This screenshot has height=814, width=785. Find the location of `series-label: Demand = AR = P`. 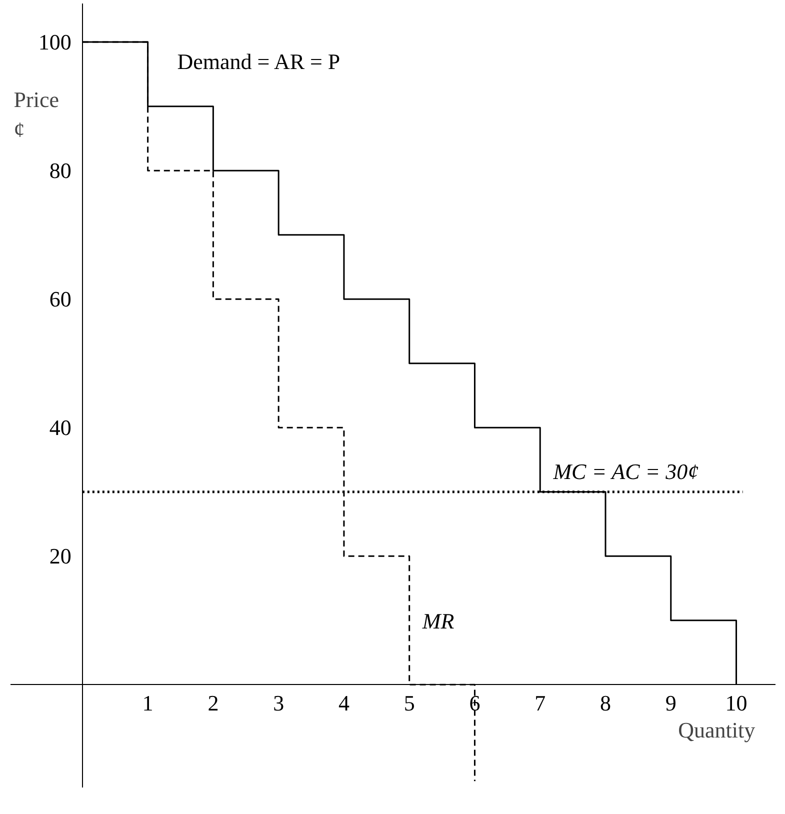

series-label: Demand = AR = P is located at coordinates (258, 61).